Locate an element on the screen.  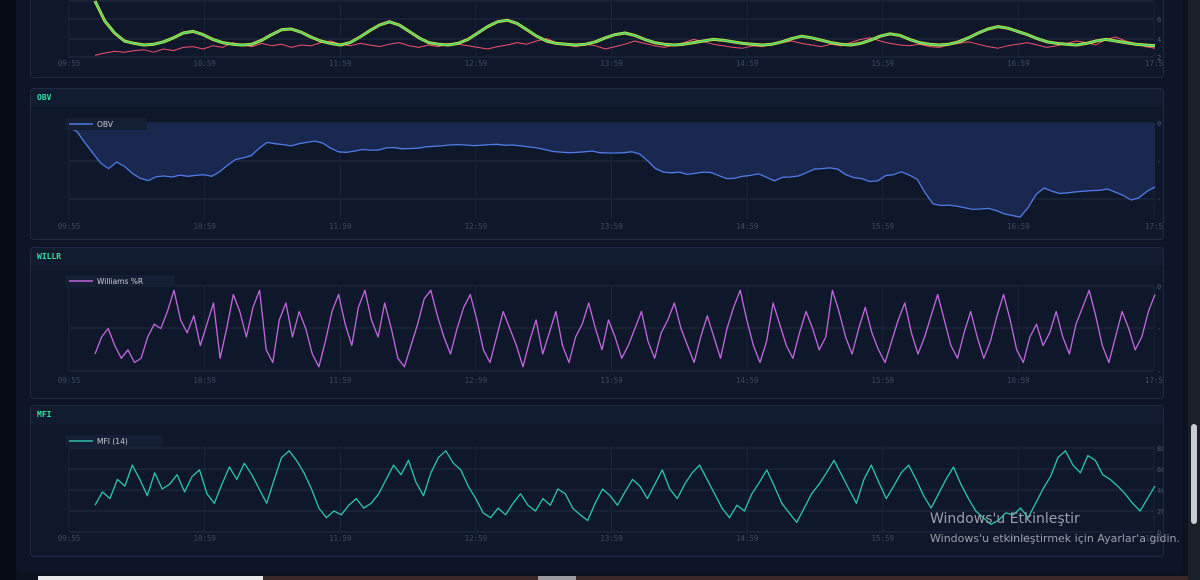
y-tick-label: 60 is located at coordinates (1160, 470).